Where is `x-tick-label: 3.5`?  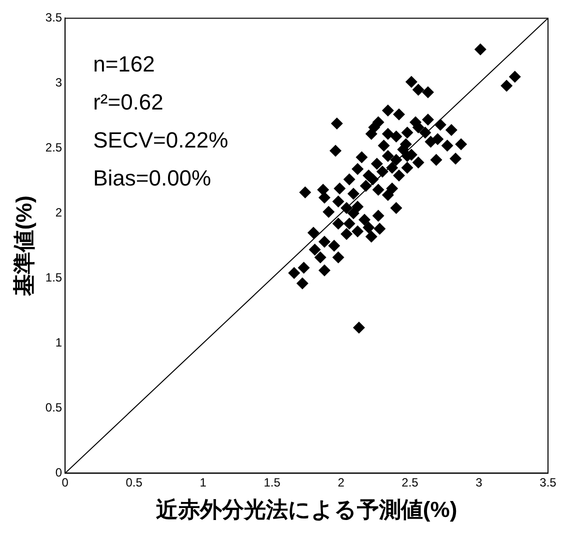 x-tick-label: 3.5 is located at coordinates (548, 483).